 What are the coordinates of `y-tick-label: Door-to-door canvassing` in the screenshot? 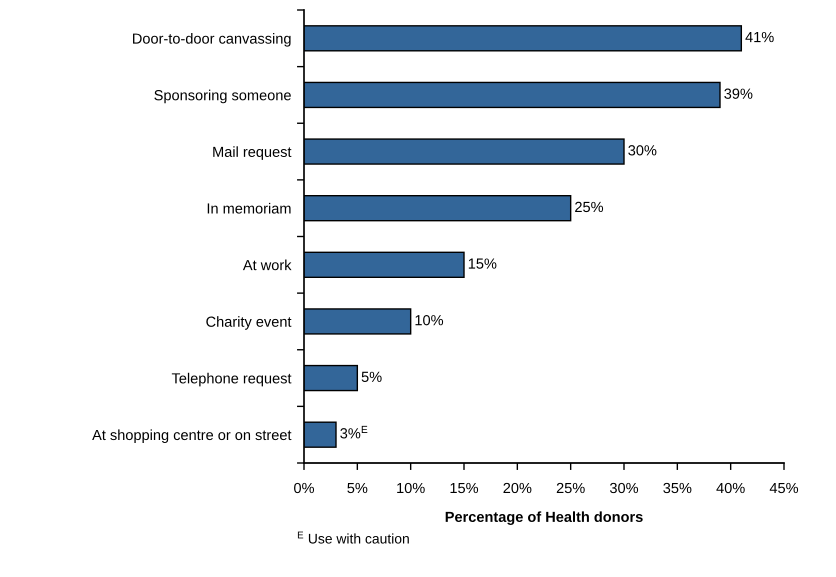 It's located at (212, 40).